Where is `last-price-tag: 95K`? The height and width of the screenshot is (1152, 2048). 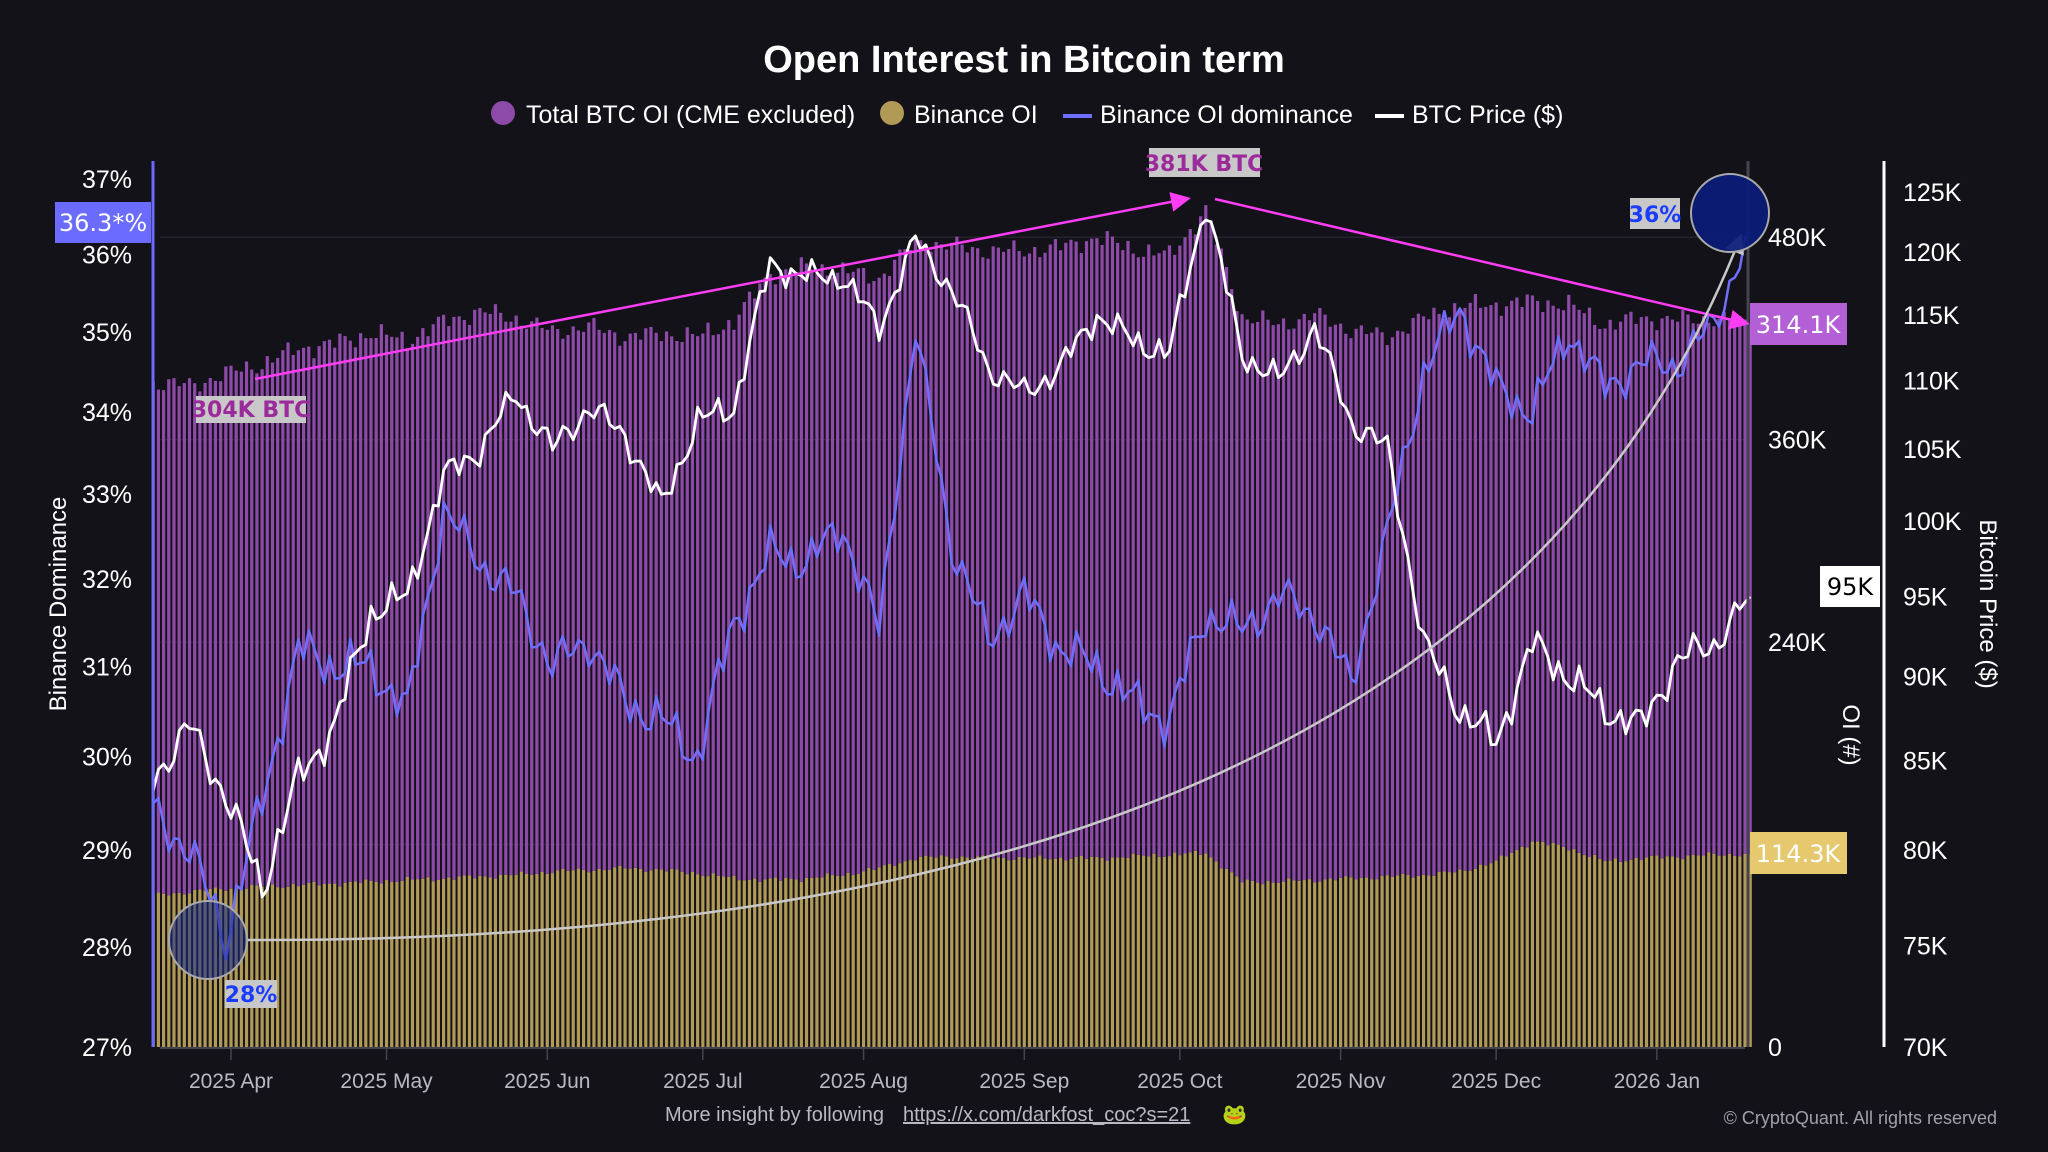
last-price-tag: 95K is located at coordinates (1851, 587).